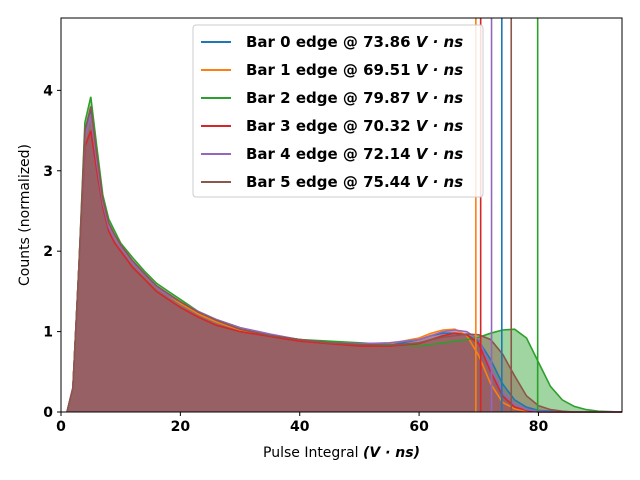  What do you see at coordinates (25, 215) in the screenshot?
I see `y-axis-label: Counts (normalized)` at bounding box center [25, 215].